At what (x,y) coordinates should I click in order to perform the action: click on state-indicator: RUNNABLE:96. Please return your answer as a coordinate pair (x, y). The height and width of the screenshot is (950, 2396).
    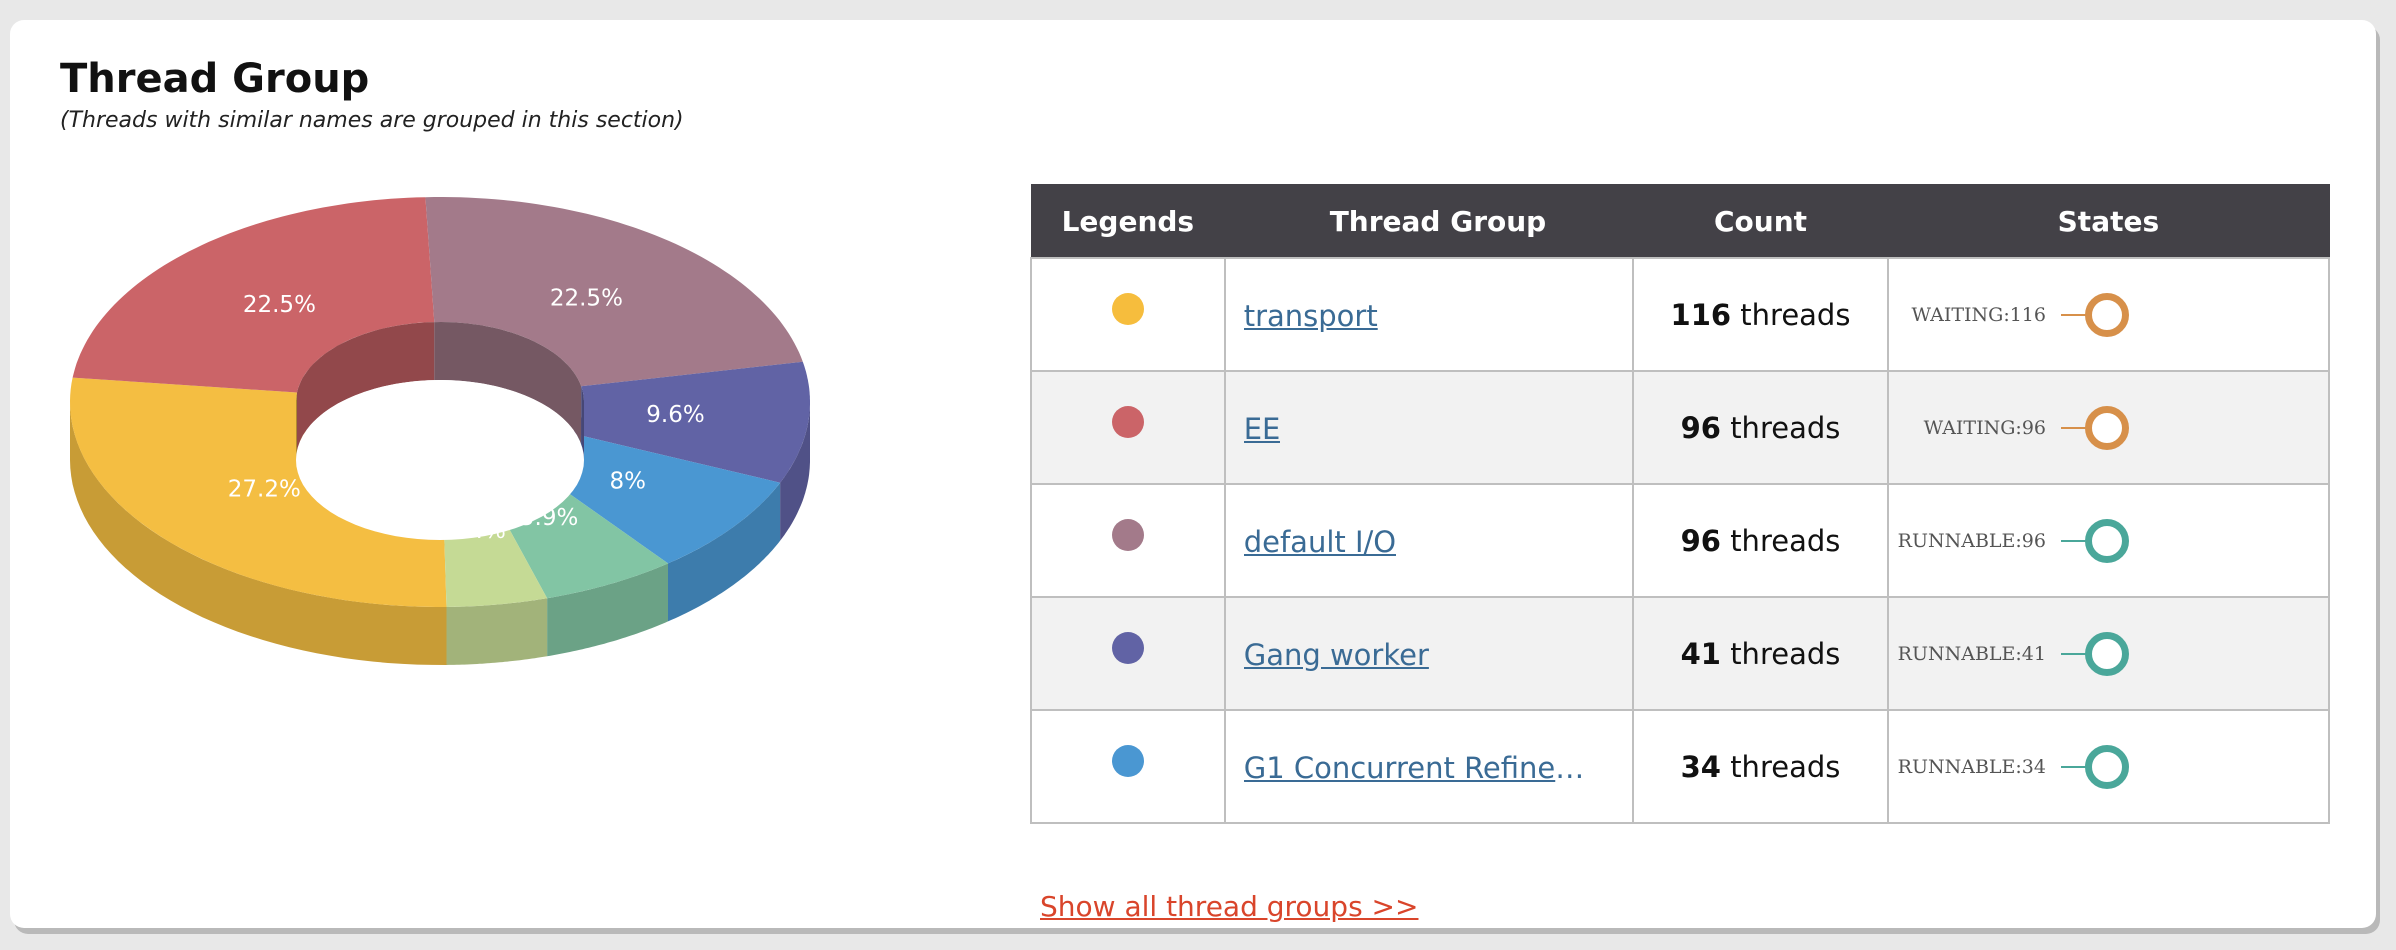
    Looking at the image, I should click on (2108, 540).